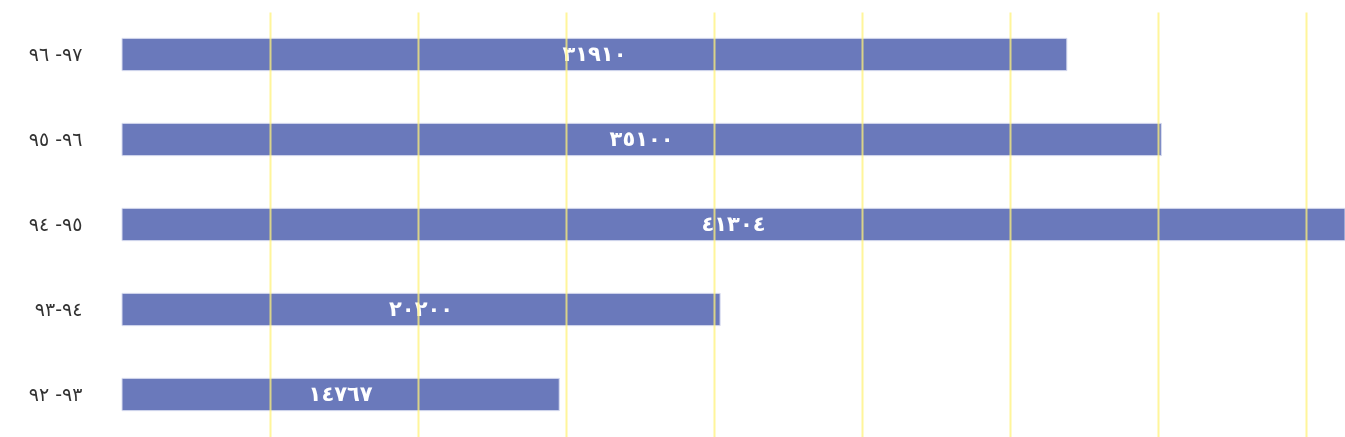 The width and height of the screenshot is (1345, 437). What do you see at coordinates (58, 308) in the screenshot?
I see `y-tick-label: ٩٤-٩٣` at bounding box center [58, 308].